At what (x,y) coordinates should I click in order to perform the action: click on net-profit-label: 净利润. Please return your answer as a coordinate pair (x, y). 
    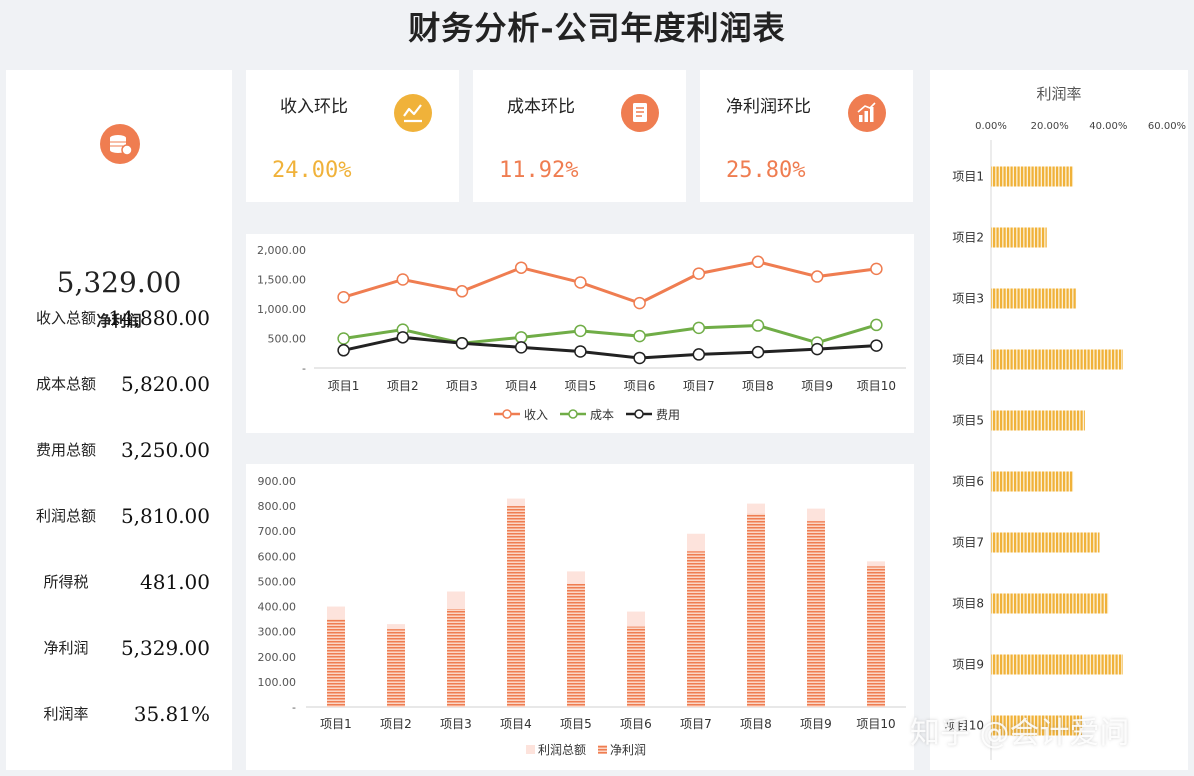
    Looking at the image, I should click on (119, 321).